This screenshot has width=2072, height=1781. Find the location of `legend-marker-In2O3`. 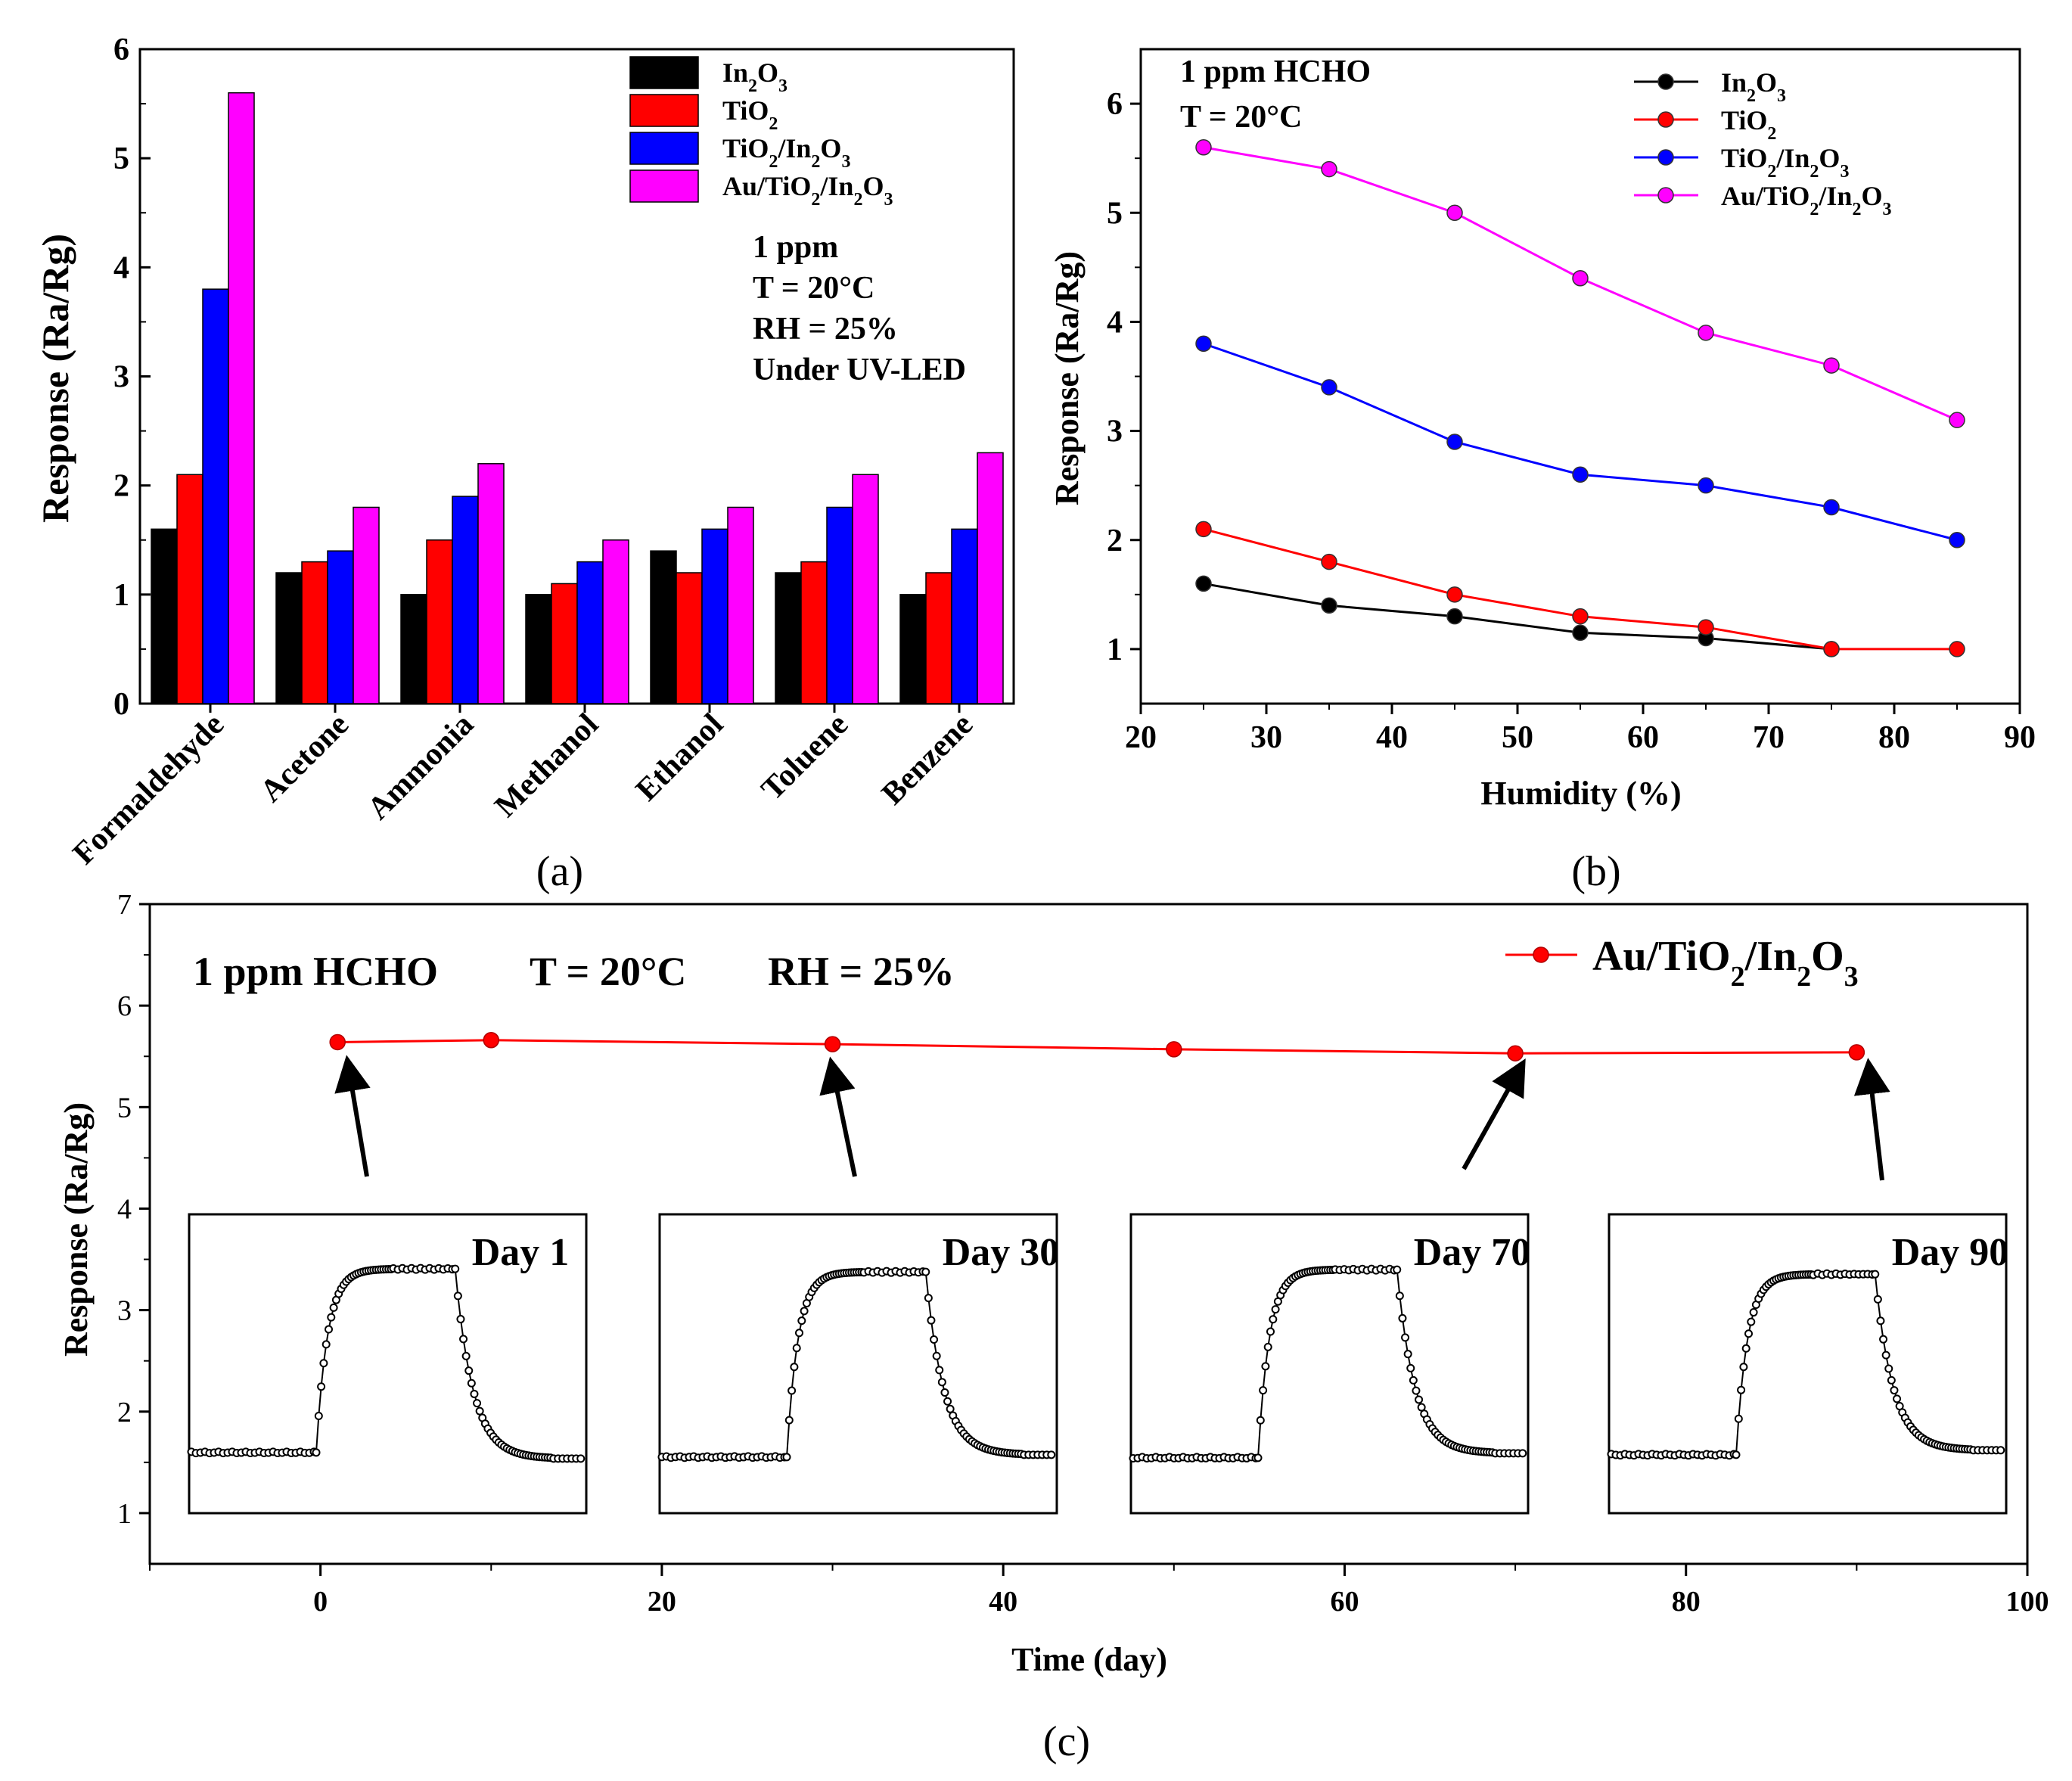

legend-marker-In2O3 is located at coordinates (1665, 81).